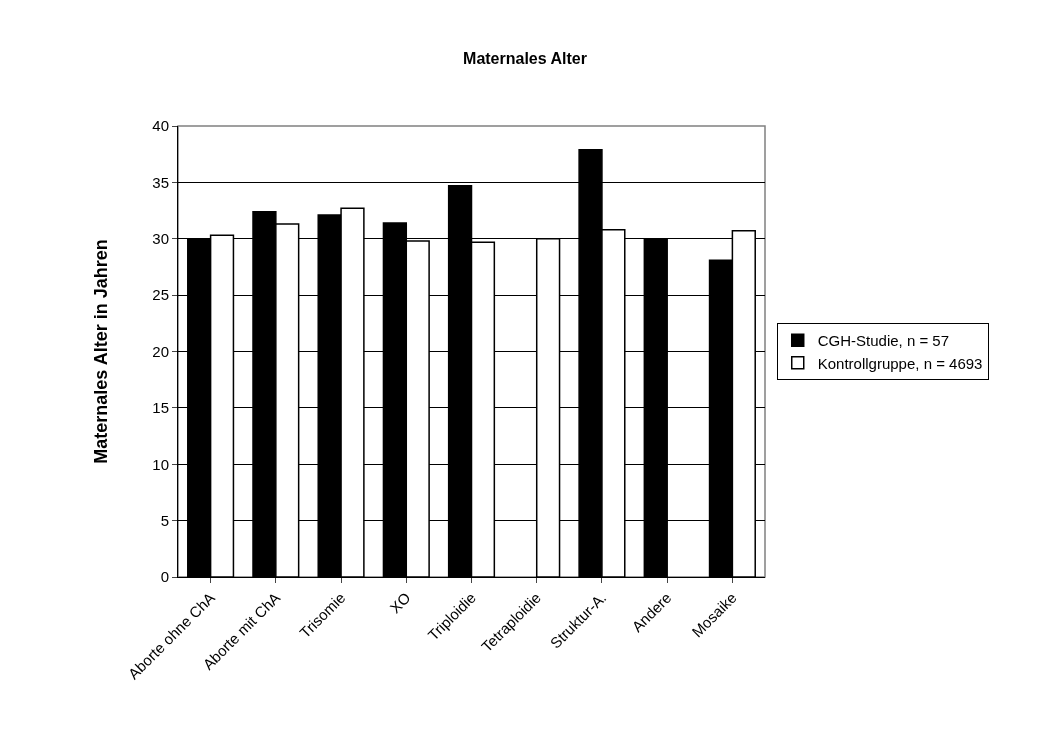 Image resolution: width=1050 pixels, height=749 pixels. I want to click on y-tick-label: 40, so click(160, 126).